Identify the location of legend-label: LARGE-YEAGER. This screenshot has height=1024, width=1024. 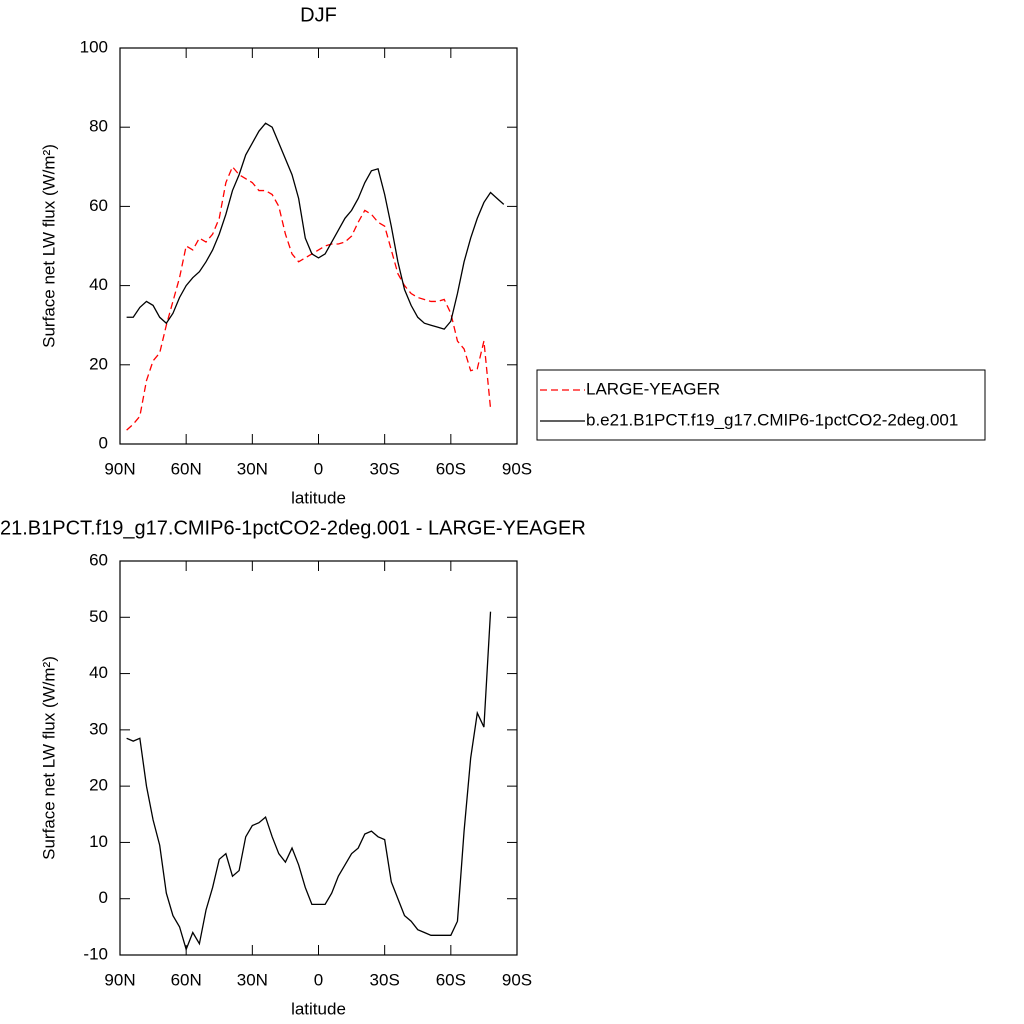
(653, 388).